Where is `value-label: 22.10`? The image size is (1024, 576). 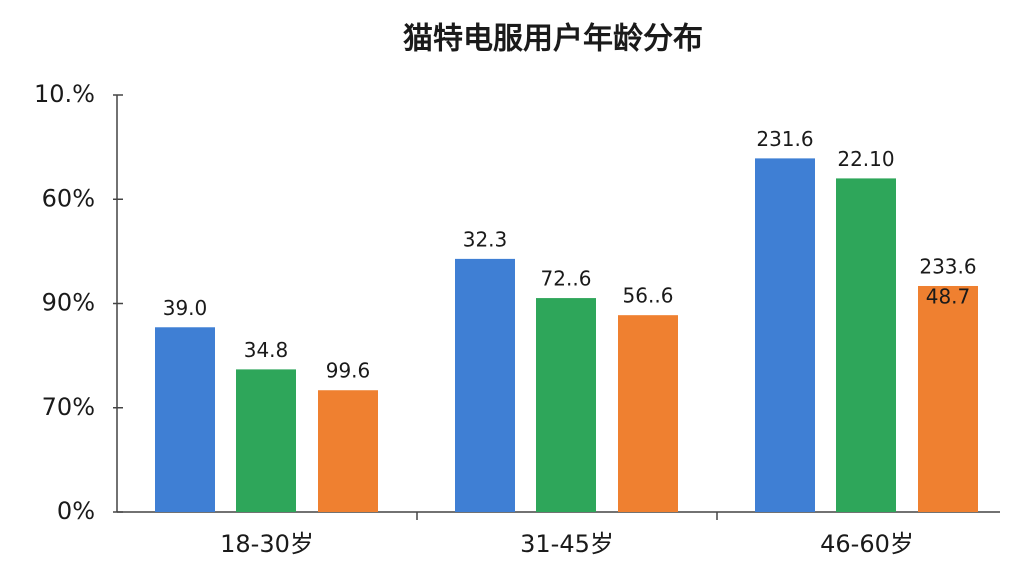
value-label: 22.10 is located at coordinates (865, 159).